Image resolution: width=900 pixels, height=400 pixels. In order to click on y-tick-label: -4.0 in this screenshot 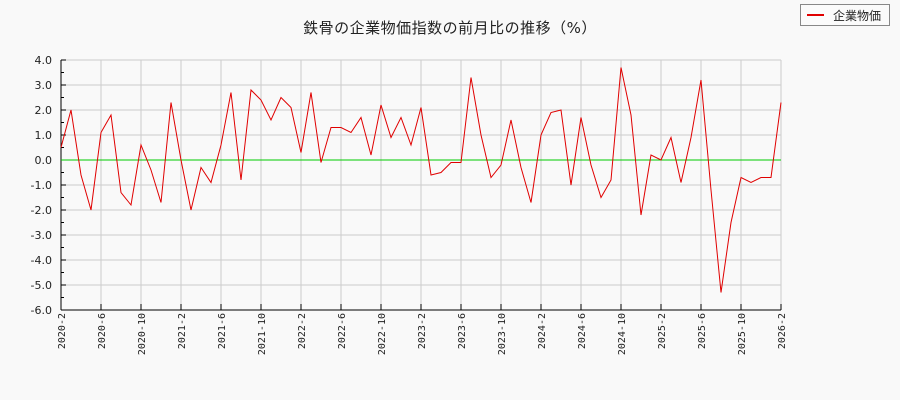, I will do `click(41, 260)`.